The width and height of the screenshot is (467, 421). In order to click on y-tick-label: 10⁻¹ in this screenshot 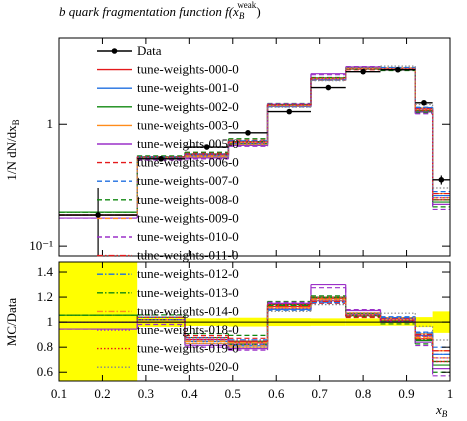, I will do `click(41, 245)`.